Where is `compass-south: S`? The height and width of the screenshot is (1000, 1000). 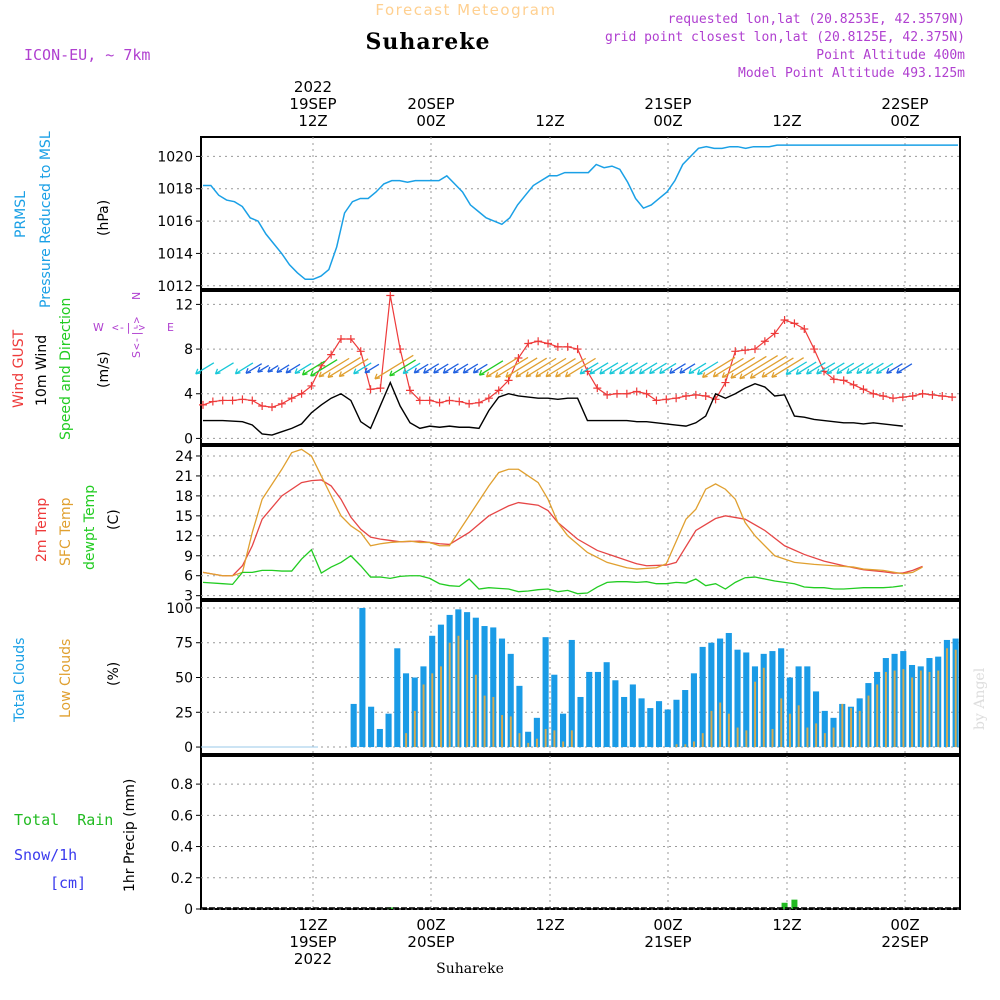
compass-south: S is located at coordinates (136, 354).